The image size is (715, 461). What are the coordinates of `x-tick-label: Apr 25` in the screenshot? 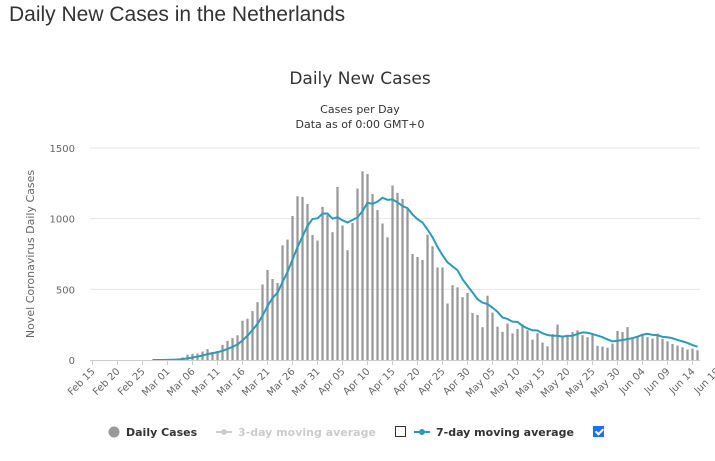 It's located at (431, 381).